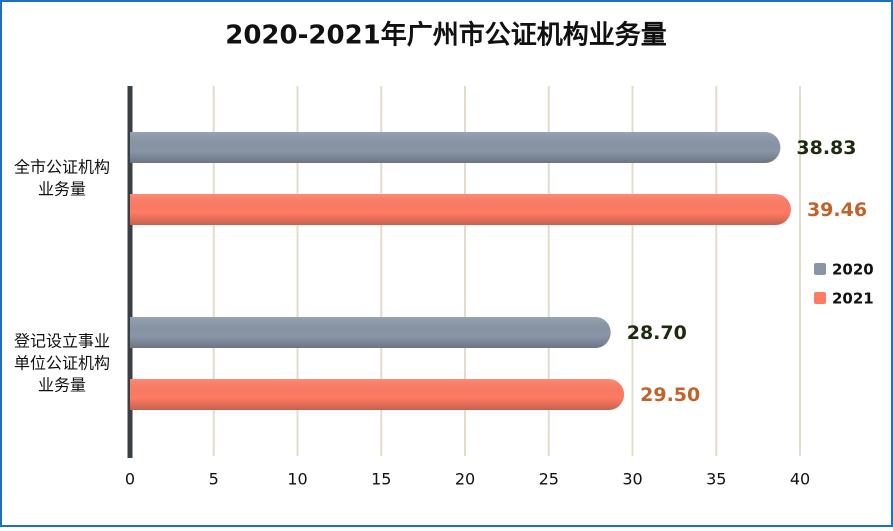 The image size is (893, 531). Describe the element at coordinates (837, 210) in the screenshot. I see `value-label: 39.46` at that location.